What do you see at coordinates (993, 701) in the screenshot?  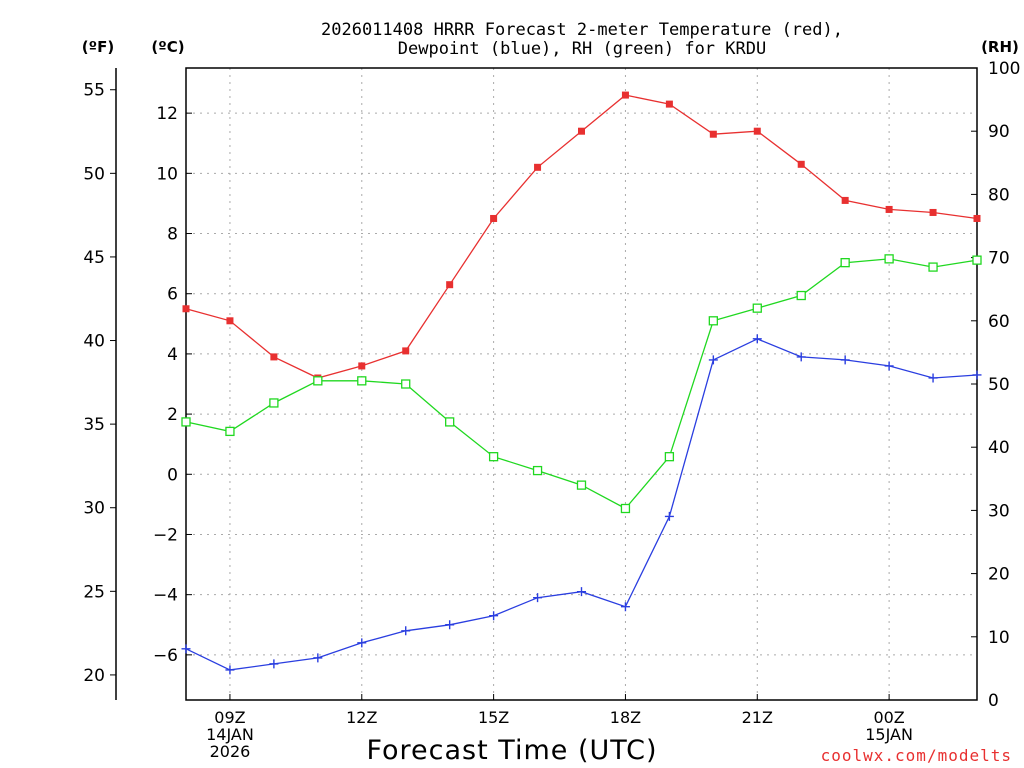 I see `rh-tick-label: 0` at bounding box center [993, 701].